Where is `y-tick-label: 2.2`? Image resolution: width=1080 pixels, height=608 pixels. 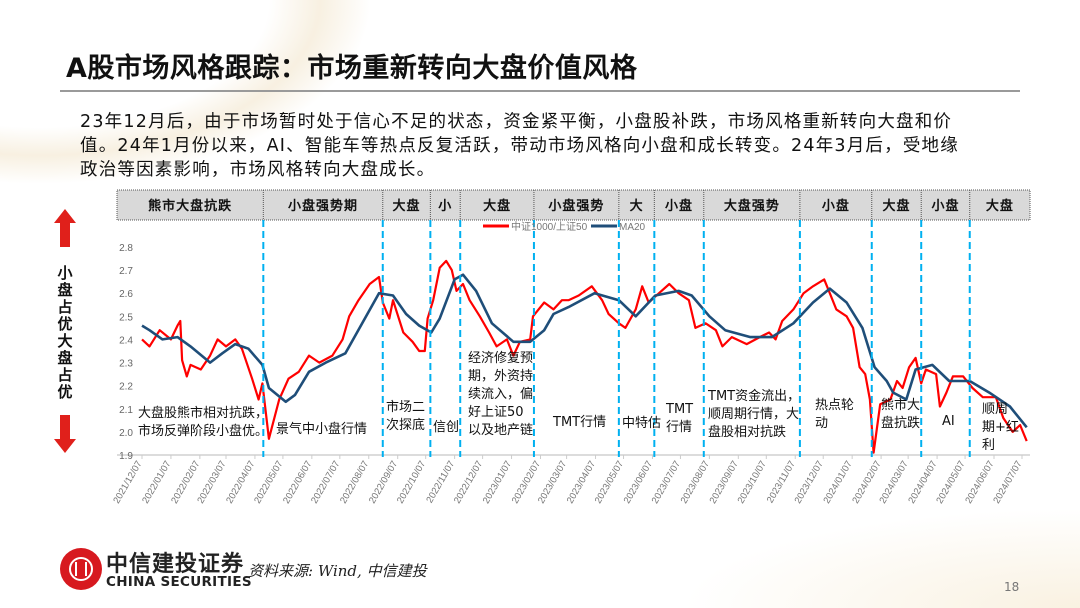
y-tick-label: 2.2 is located at coordinates (126, 387).